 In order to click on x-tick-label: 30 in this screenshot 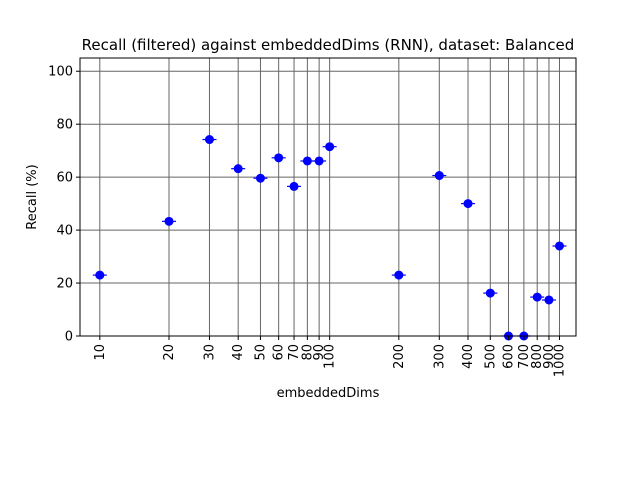, I will do `click(209, 352)`.